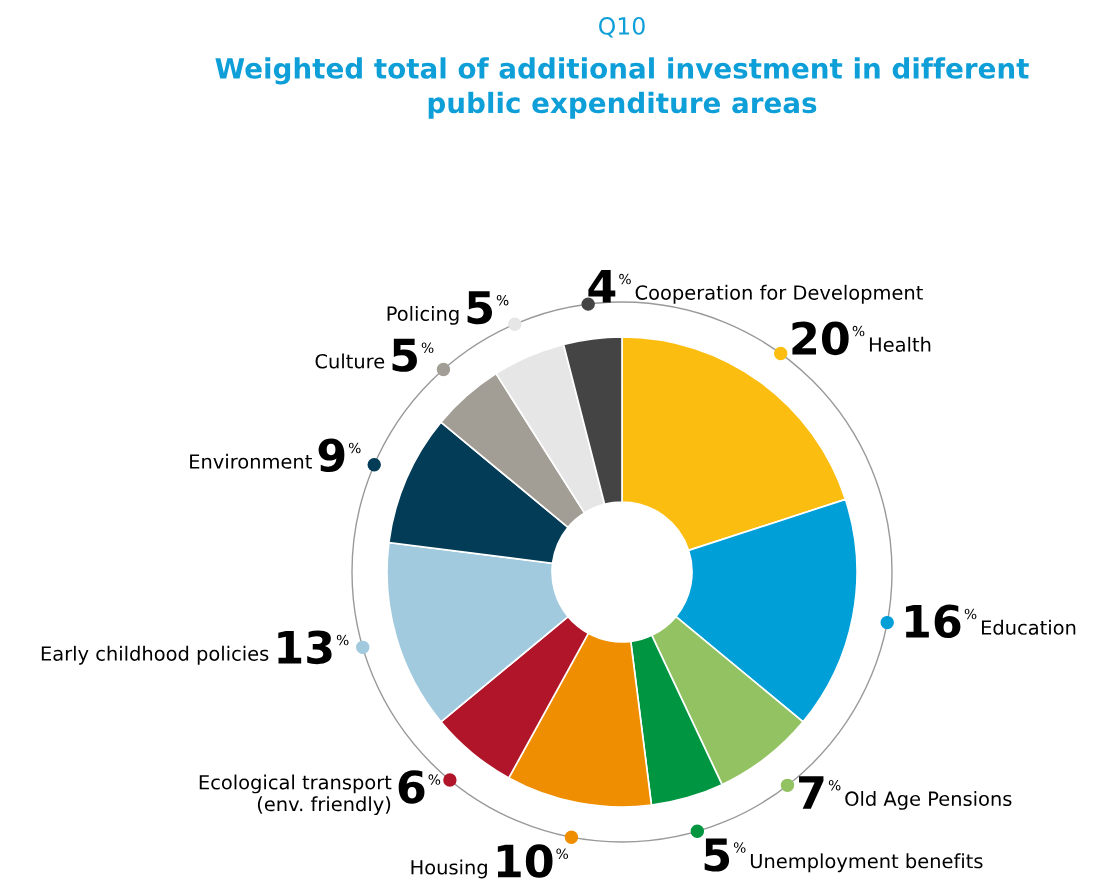 This screenshot has height=894, width=1098. Describe the element at coordinates (155, 655) in the screenshot. I see `slice-label: Early childhood policies` at that location.